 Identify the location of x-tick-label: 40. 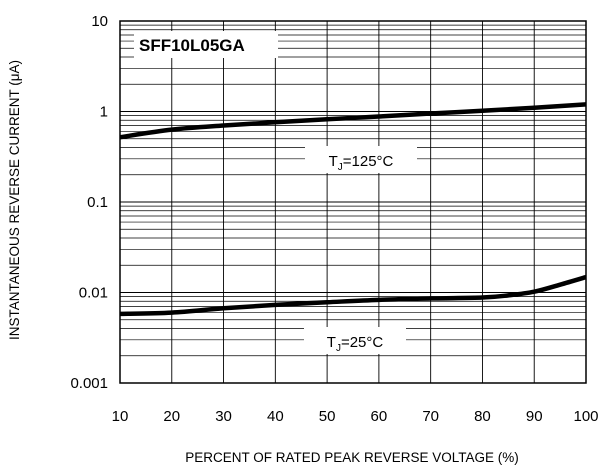
(275, 416).